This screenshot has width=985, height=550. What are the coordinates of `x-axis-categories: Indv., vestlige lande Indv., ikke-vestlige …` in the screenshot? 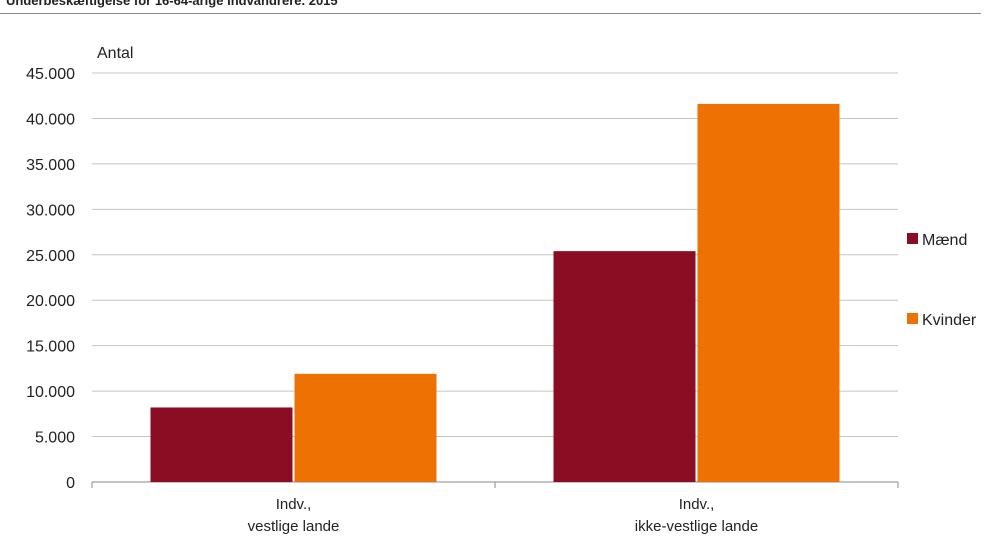 It's located at (503, 515).